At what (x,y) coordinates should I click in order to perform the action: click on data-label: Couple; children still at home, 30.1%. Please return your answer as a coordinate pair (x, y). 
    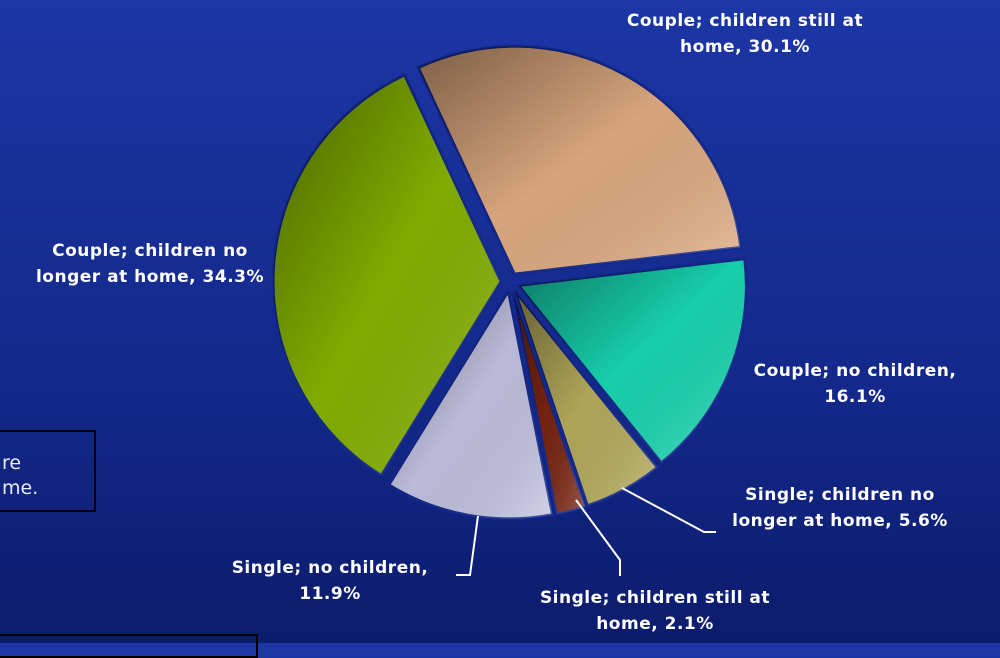
    Looking at the image, I should click on (745, 34).